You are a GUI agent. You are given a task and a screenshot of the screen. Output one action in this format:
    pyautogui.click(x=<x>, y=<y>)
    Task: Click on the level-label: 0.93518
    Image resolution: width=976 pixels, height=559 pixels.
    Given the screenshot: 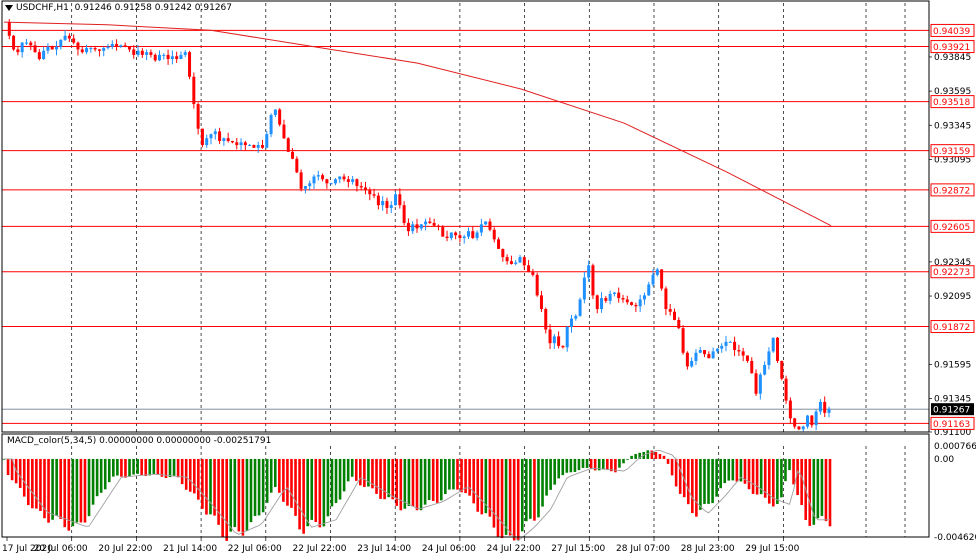 What is the action you would take?
    pyautogui.click(x=951, y=103)
    